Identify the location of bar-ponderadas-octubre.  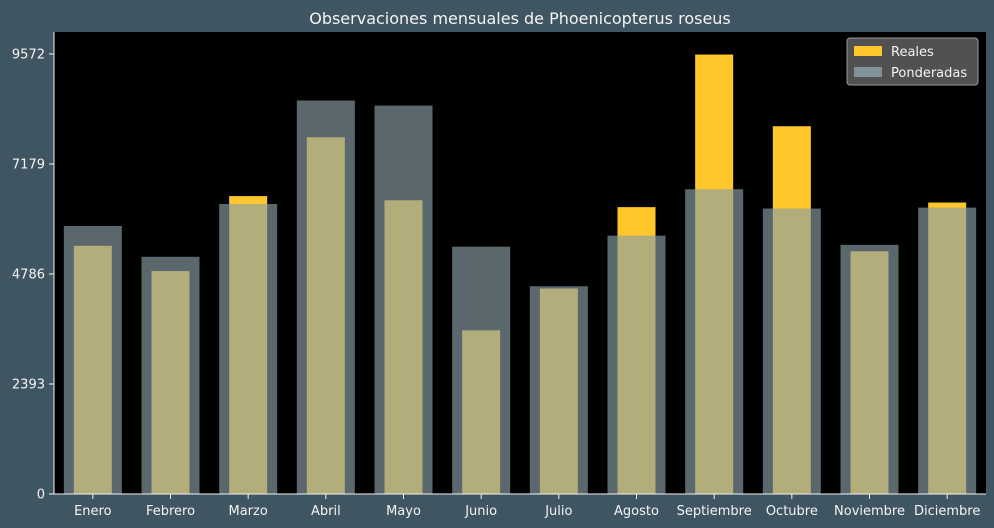
(791, 351).